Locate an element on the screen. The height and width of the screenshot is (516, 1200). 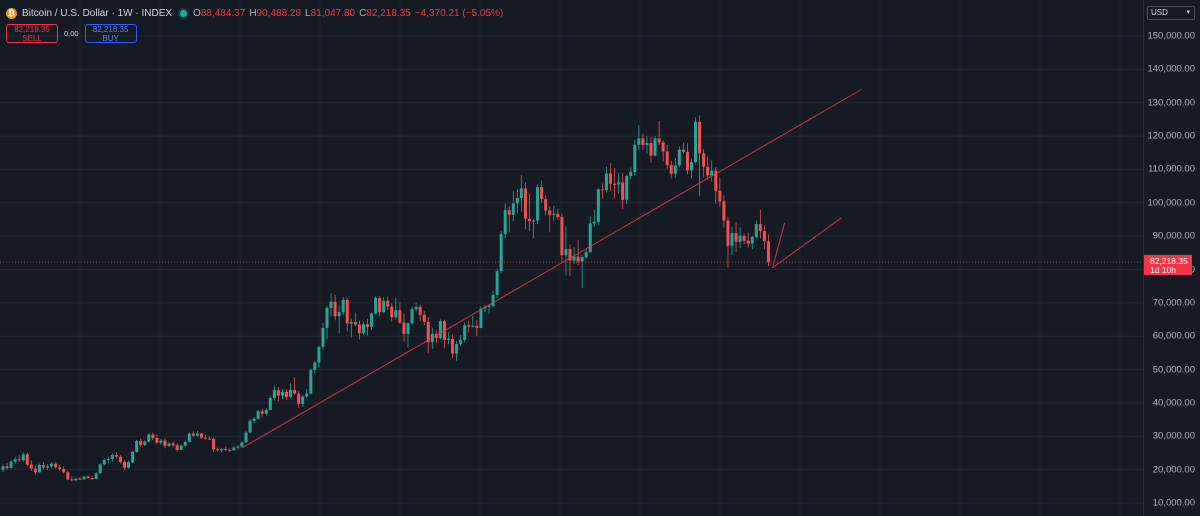
axis-tick-label: 100,000.00 is located at coordinates (1171, 203).